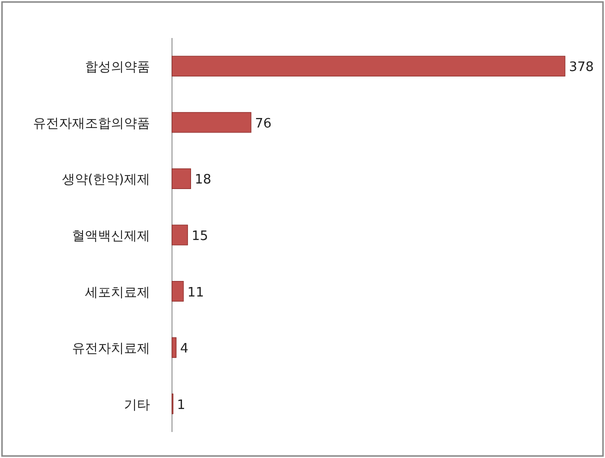  Describe the element at coordinates (91, 124) in the screenshot. I see `y-tick-label: 유전자재조합의약품` at that location.